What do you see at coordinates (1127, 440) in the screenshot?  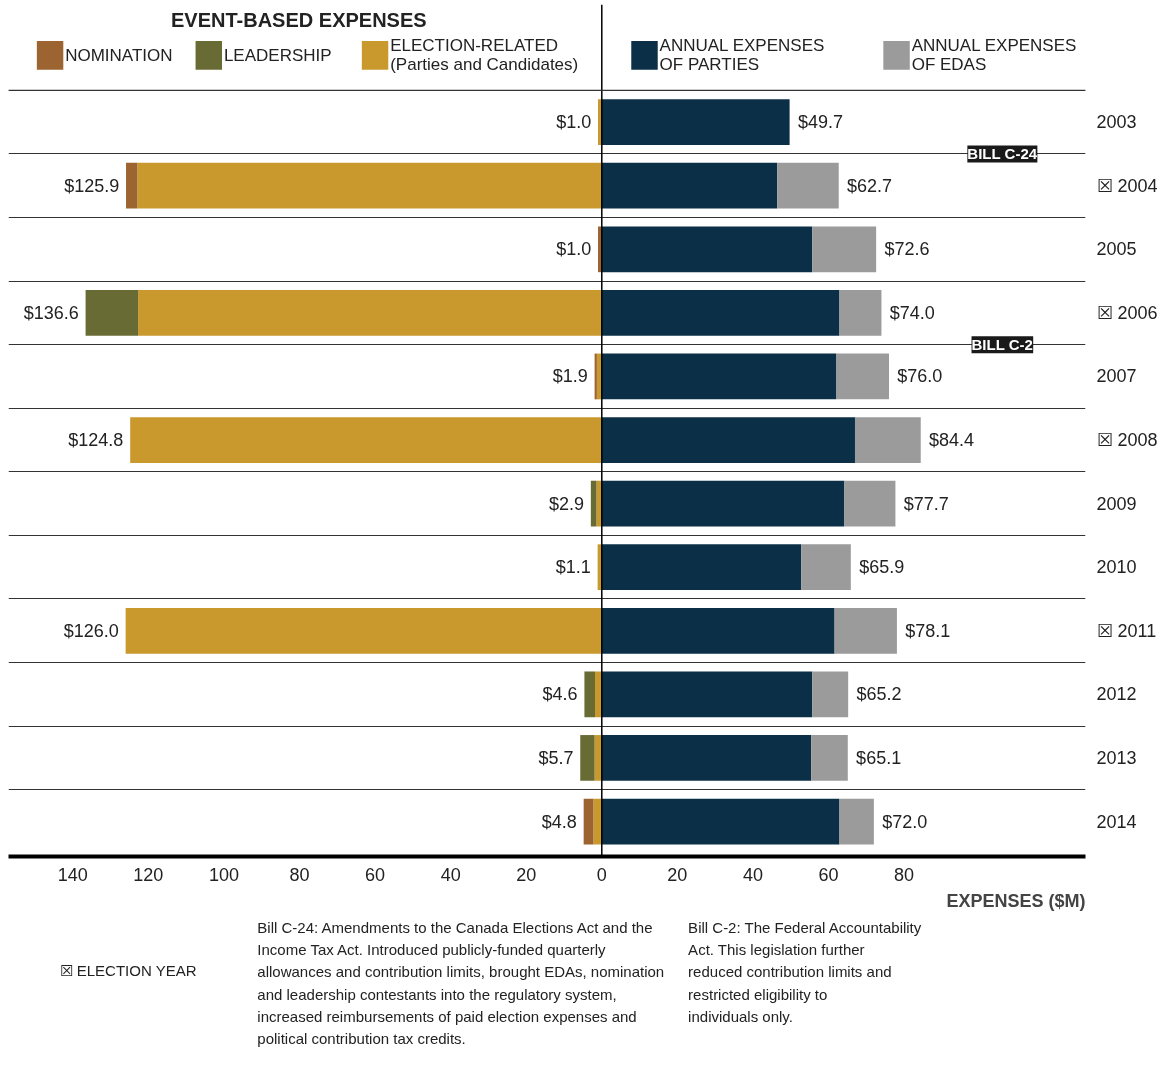 I see `y-tick-label: ☒ 2008` at bounding box center [1127, 440].